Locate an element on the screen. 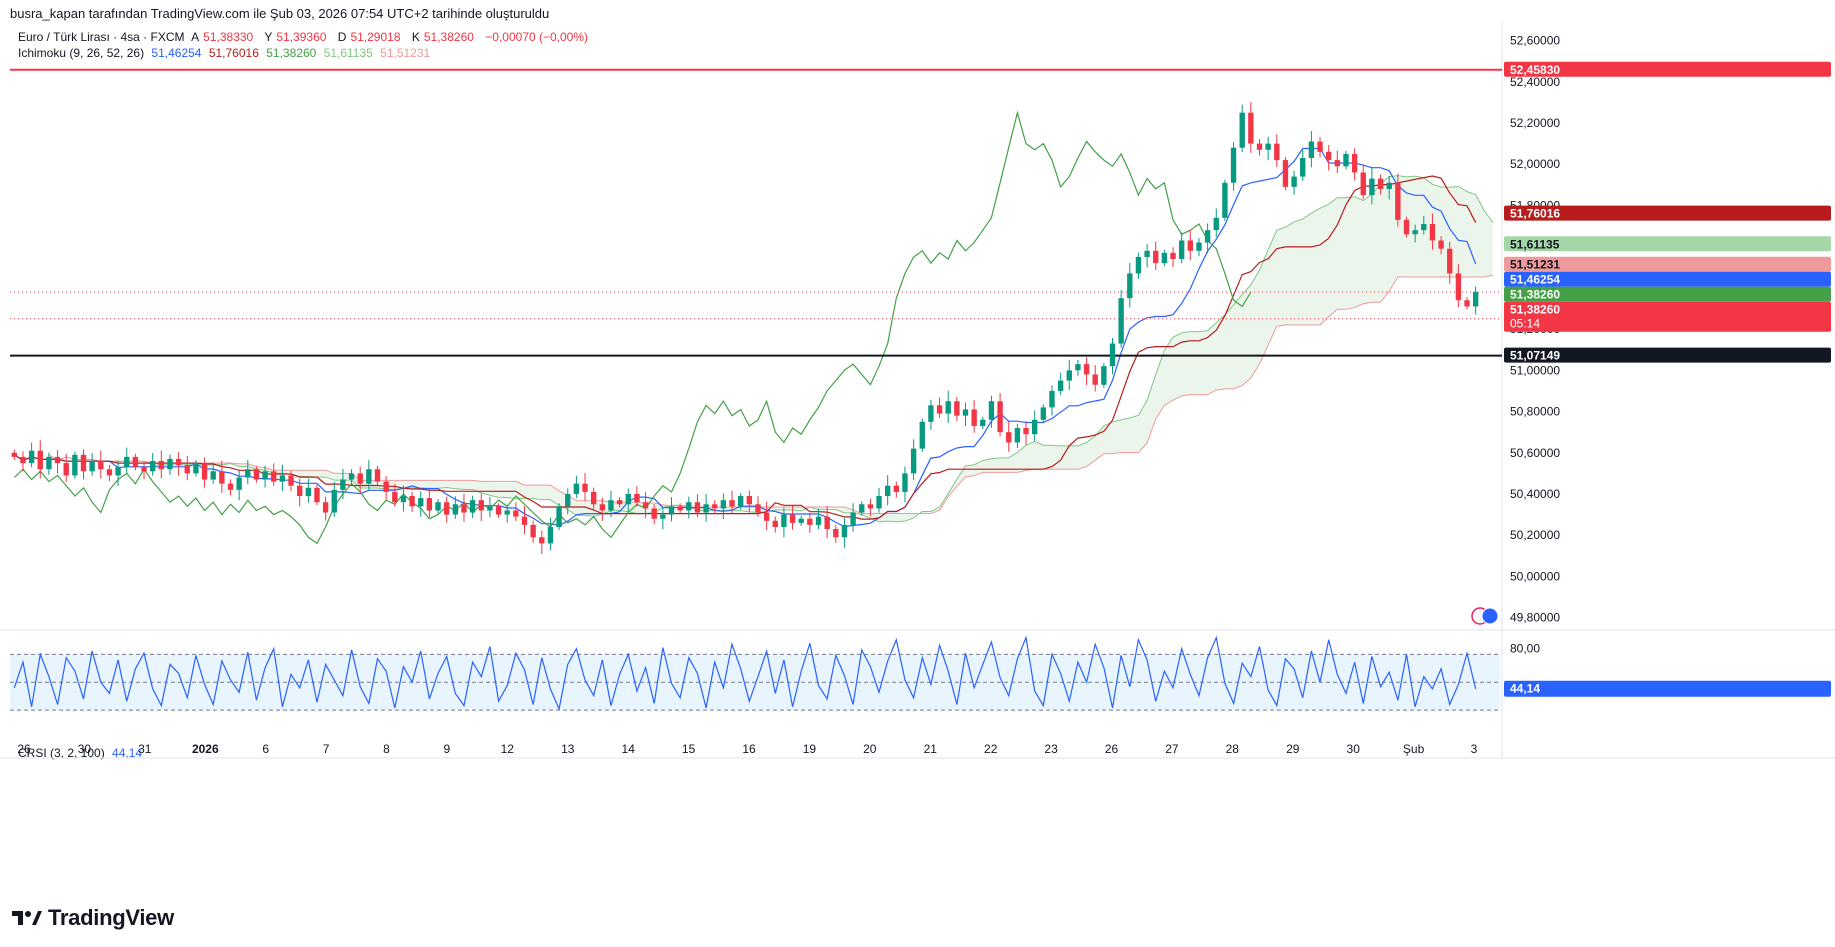 The height and width of the screenshot is (947, 1835). misc-icons is located at coordinates (1485, 616).